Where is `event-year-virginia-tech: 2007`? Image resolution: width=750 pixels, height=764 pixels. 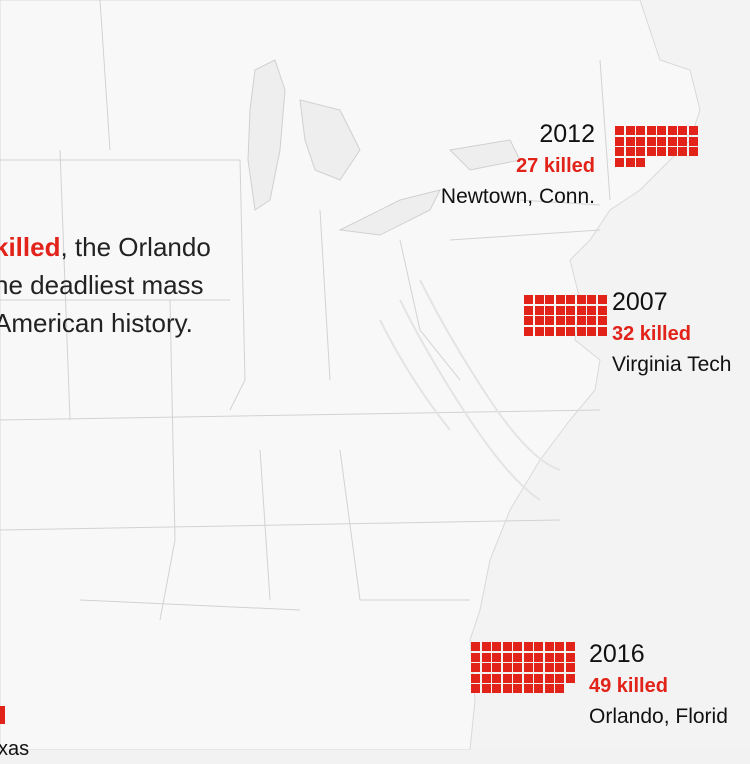
event-year-virginia-tech: 2007 is located at coordinates (640, 302).